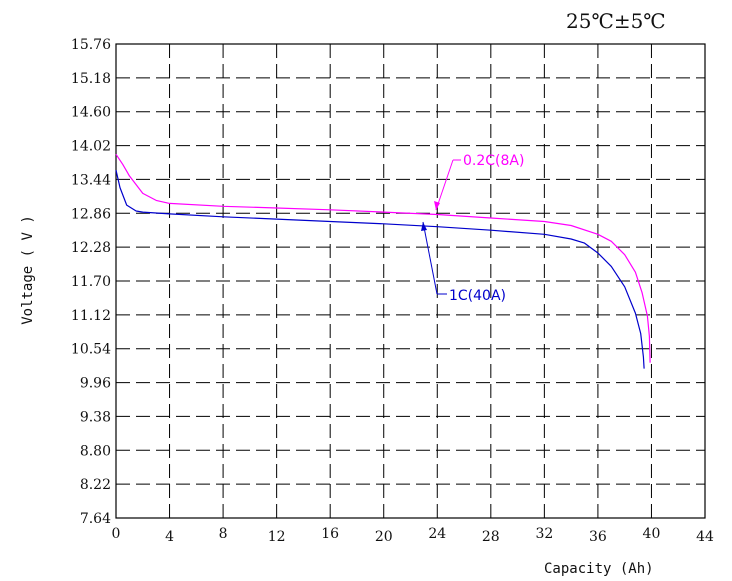 This screenshot has width=732, height=581. I want to click on x-axis-title: Capacity (Ah), so click(599, 569).